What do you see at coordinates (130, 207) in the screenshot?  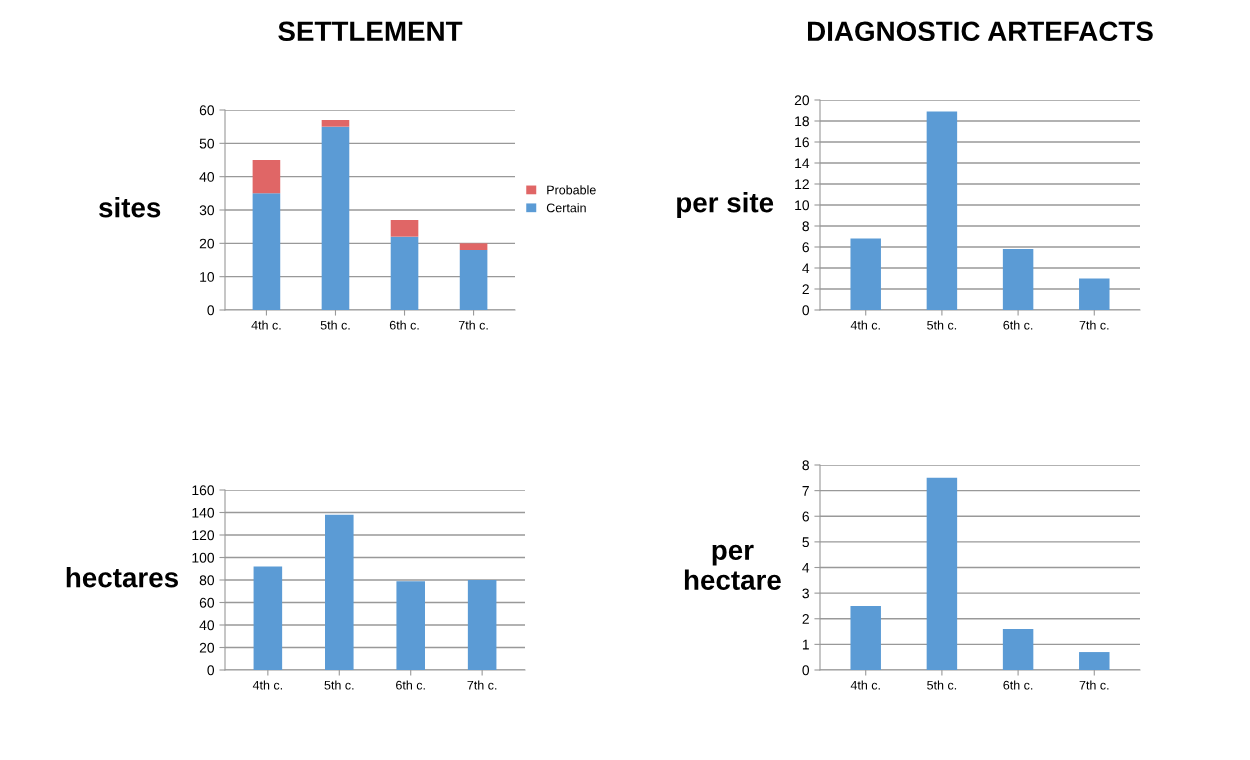 I see `y-axis-title: sites` at bounding box center [130, 207].